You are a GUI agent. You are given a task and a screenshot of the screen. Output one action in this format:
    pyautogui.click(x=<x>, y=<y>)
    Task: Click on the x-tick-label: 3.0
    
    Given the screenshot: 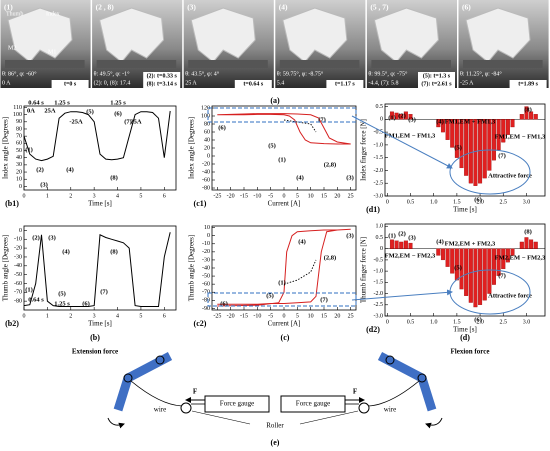 What is the action you would take?
    pyautogui.click(x=527, y=322)
    